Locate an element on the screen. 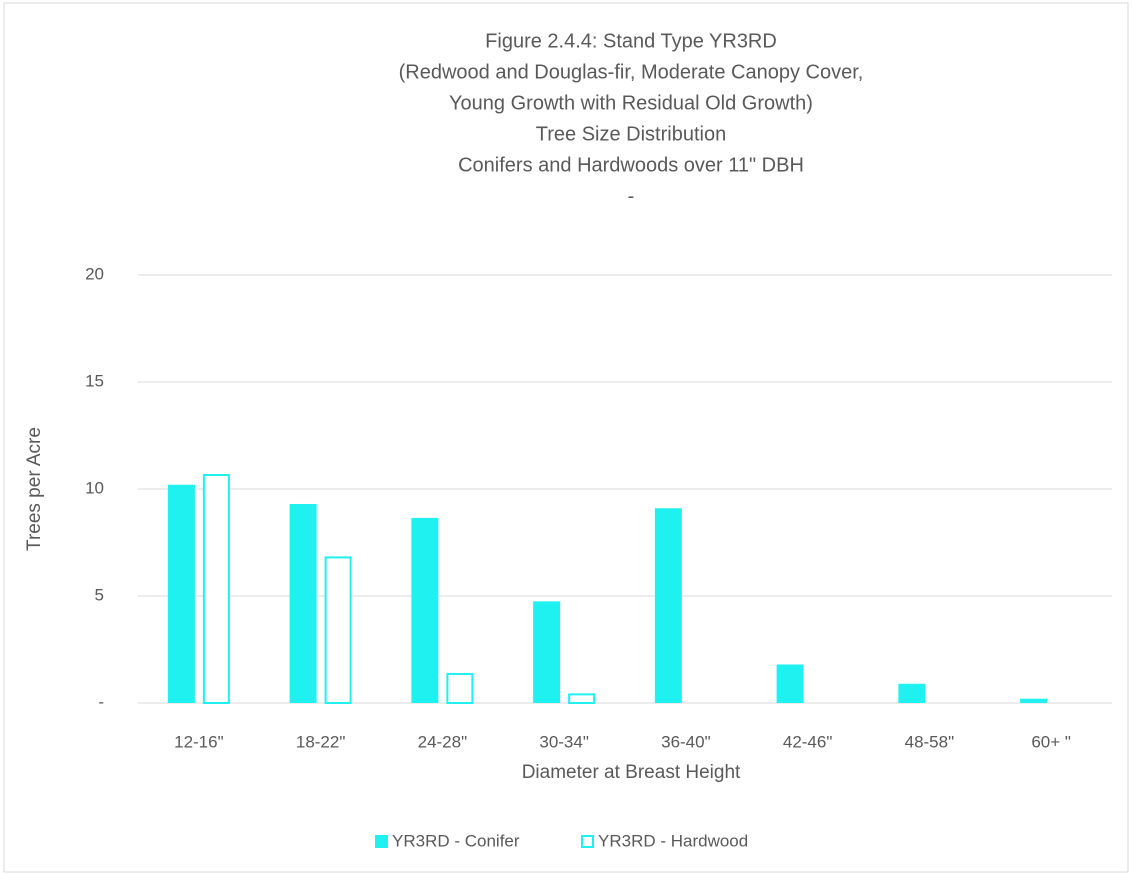 The height and width of the screenshot is (875, 1132). y-tick-label: 5 is located at coordinates (99, 594).